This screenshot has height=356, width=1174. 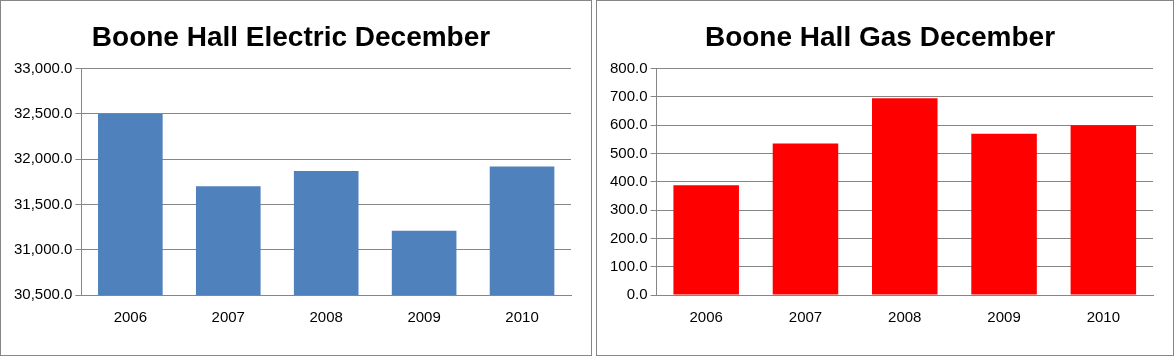 What do you see at coordinates (43, 113) in the screenshot?
I see `y-tick-label: 32,500.0` at bounding box center [43, 113].